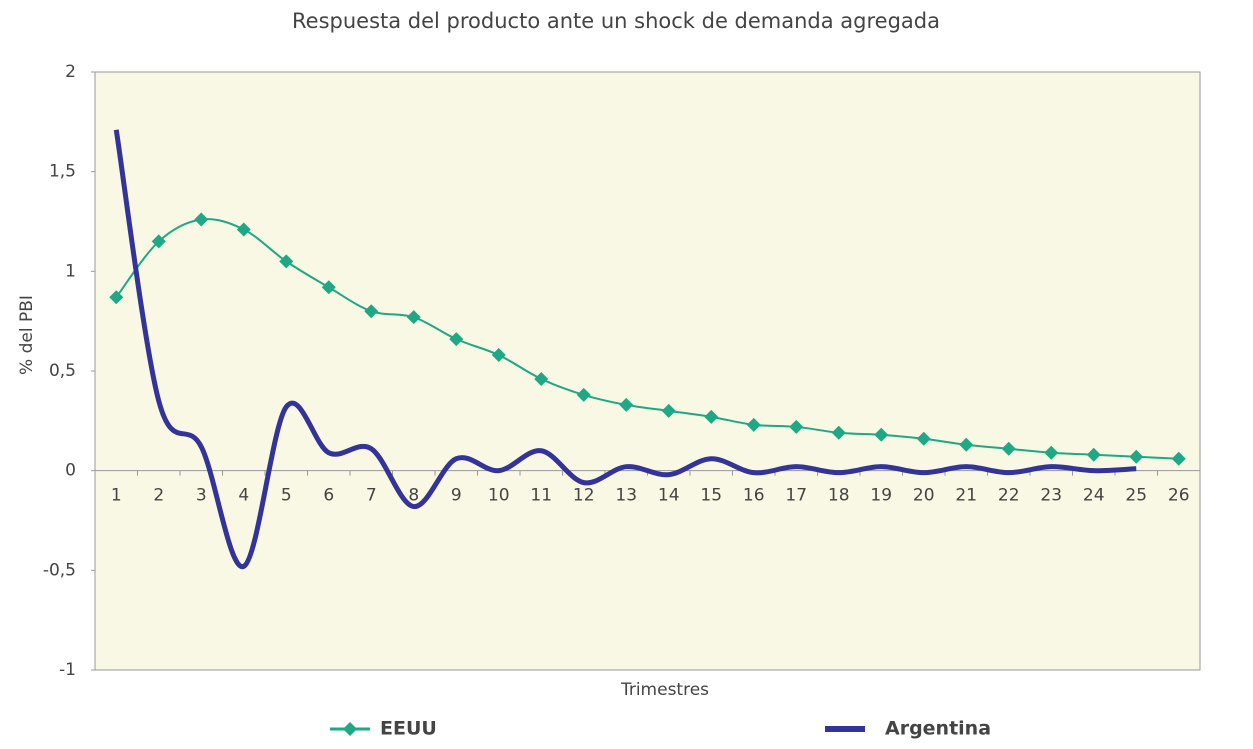 This screenshot has width=1253, height=749. What do you see at coordinates (541, 496) in the screenshot?
I see `x-tick-label: 11` at bounding box center [541, 496].